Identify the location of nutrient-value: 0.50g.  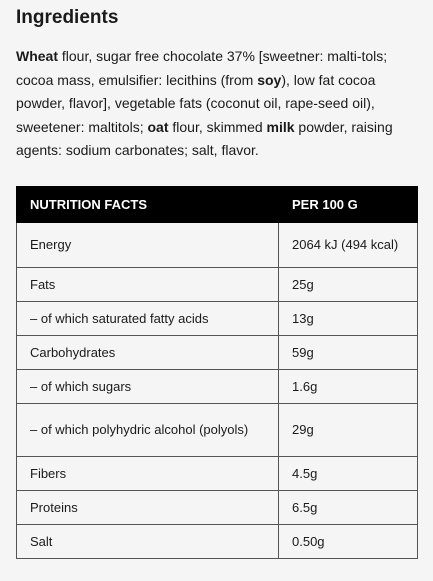
(348, 541).